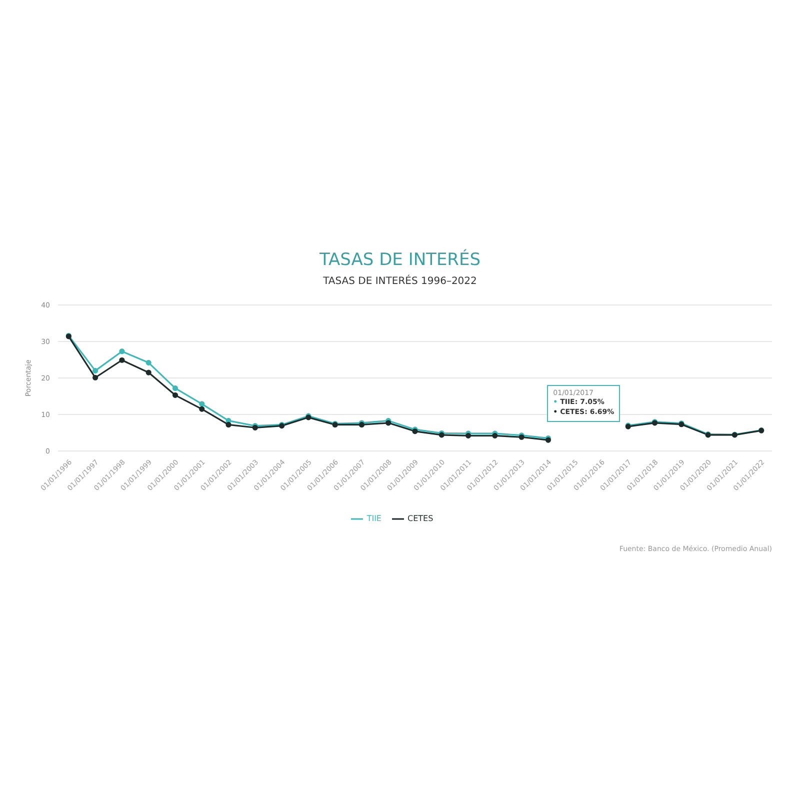  I want to click on legend-label: CETES, so click(421, 519).